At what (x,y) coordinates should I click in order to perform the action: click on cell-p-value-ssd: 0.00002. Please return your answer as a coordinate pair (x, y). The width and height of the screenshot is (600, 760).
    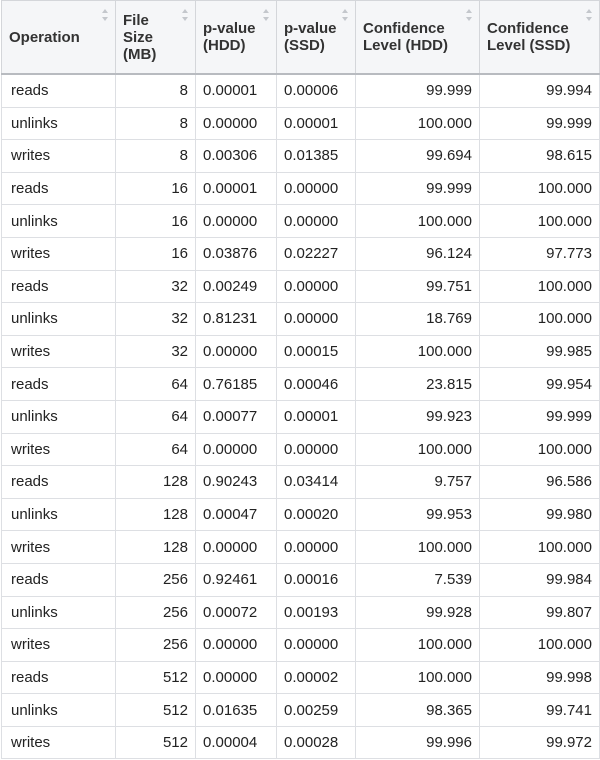
    Looking at the image, I should click on (316, 677).